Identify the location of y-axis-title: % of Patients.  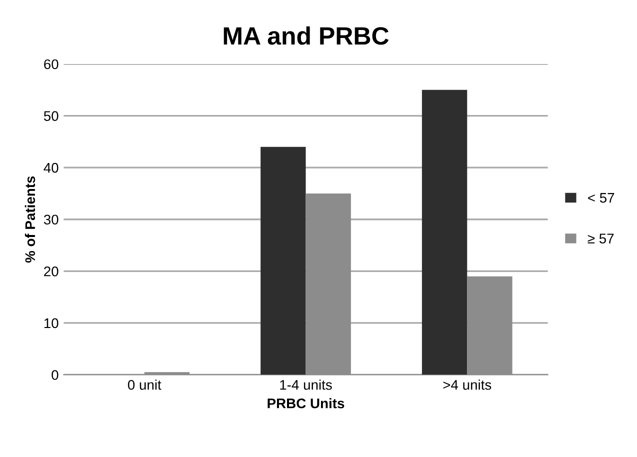
(30, 219).